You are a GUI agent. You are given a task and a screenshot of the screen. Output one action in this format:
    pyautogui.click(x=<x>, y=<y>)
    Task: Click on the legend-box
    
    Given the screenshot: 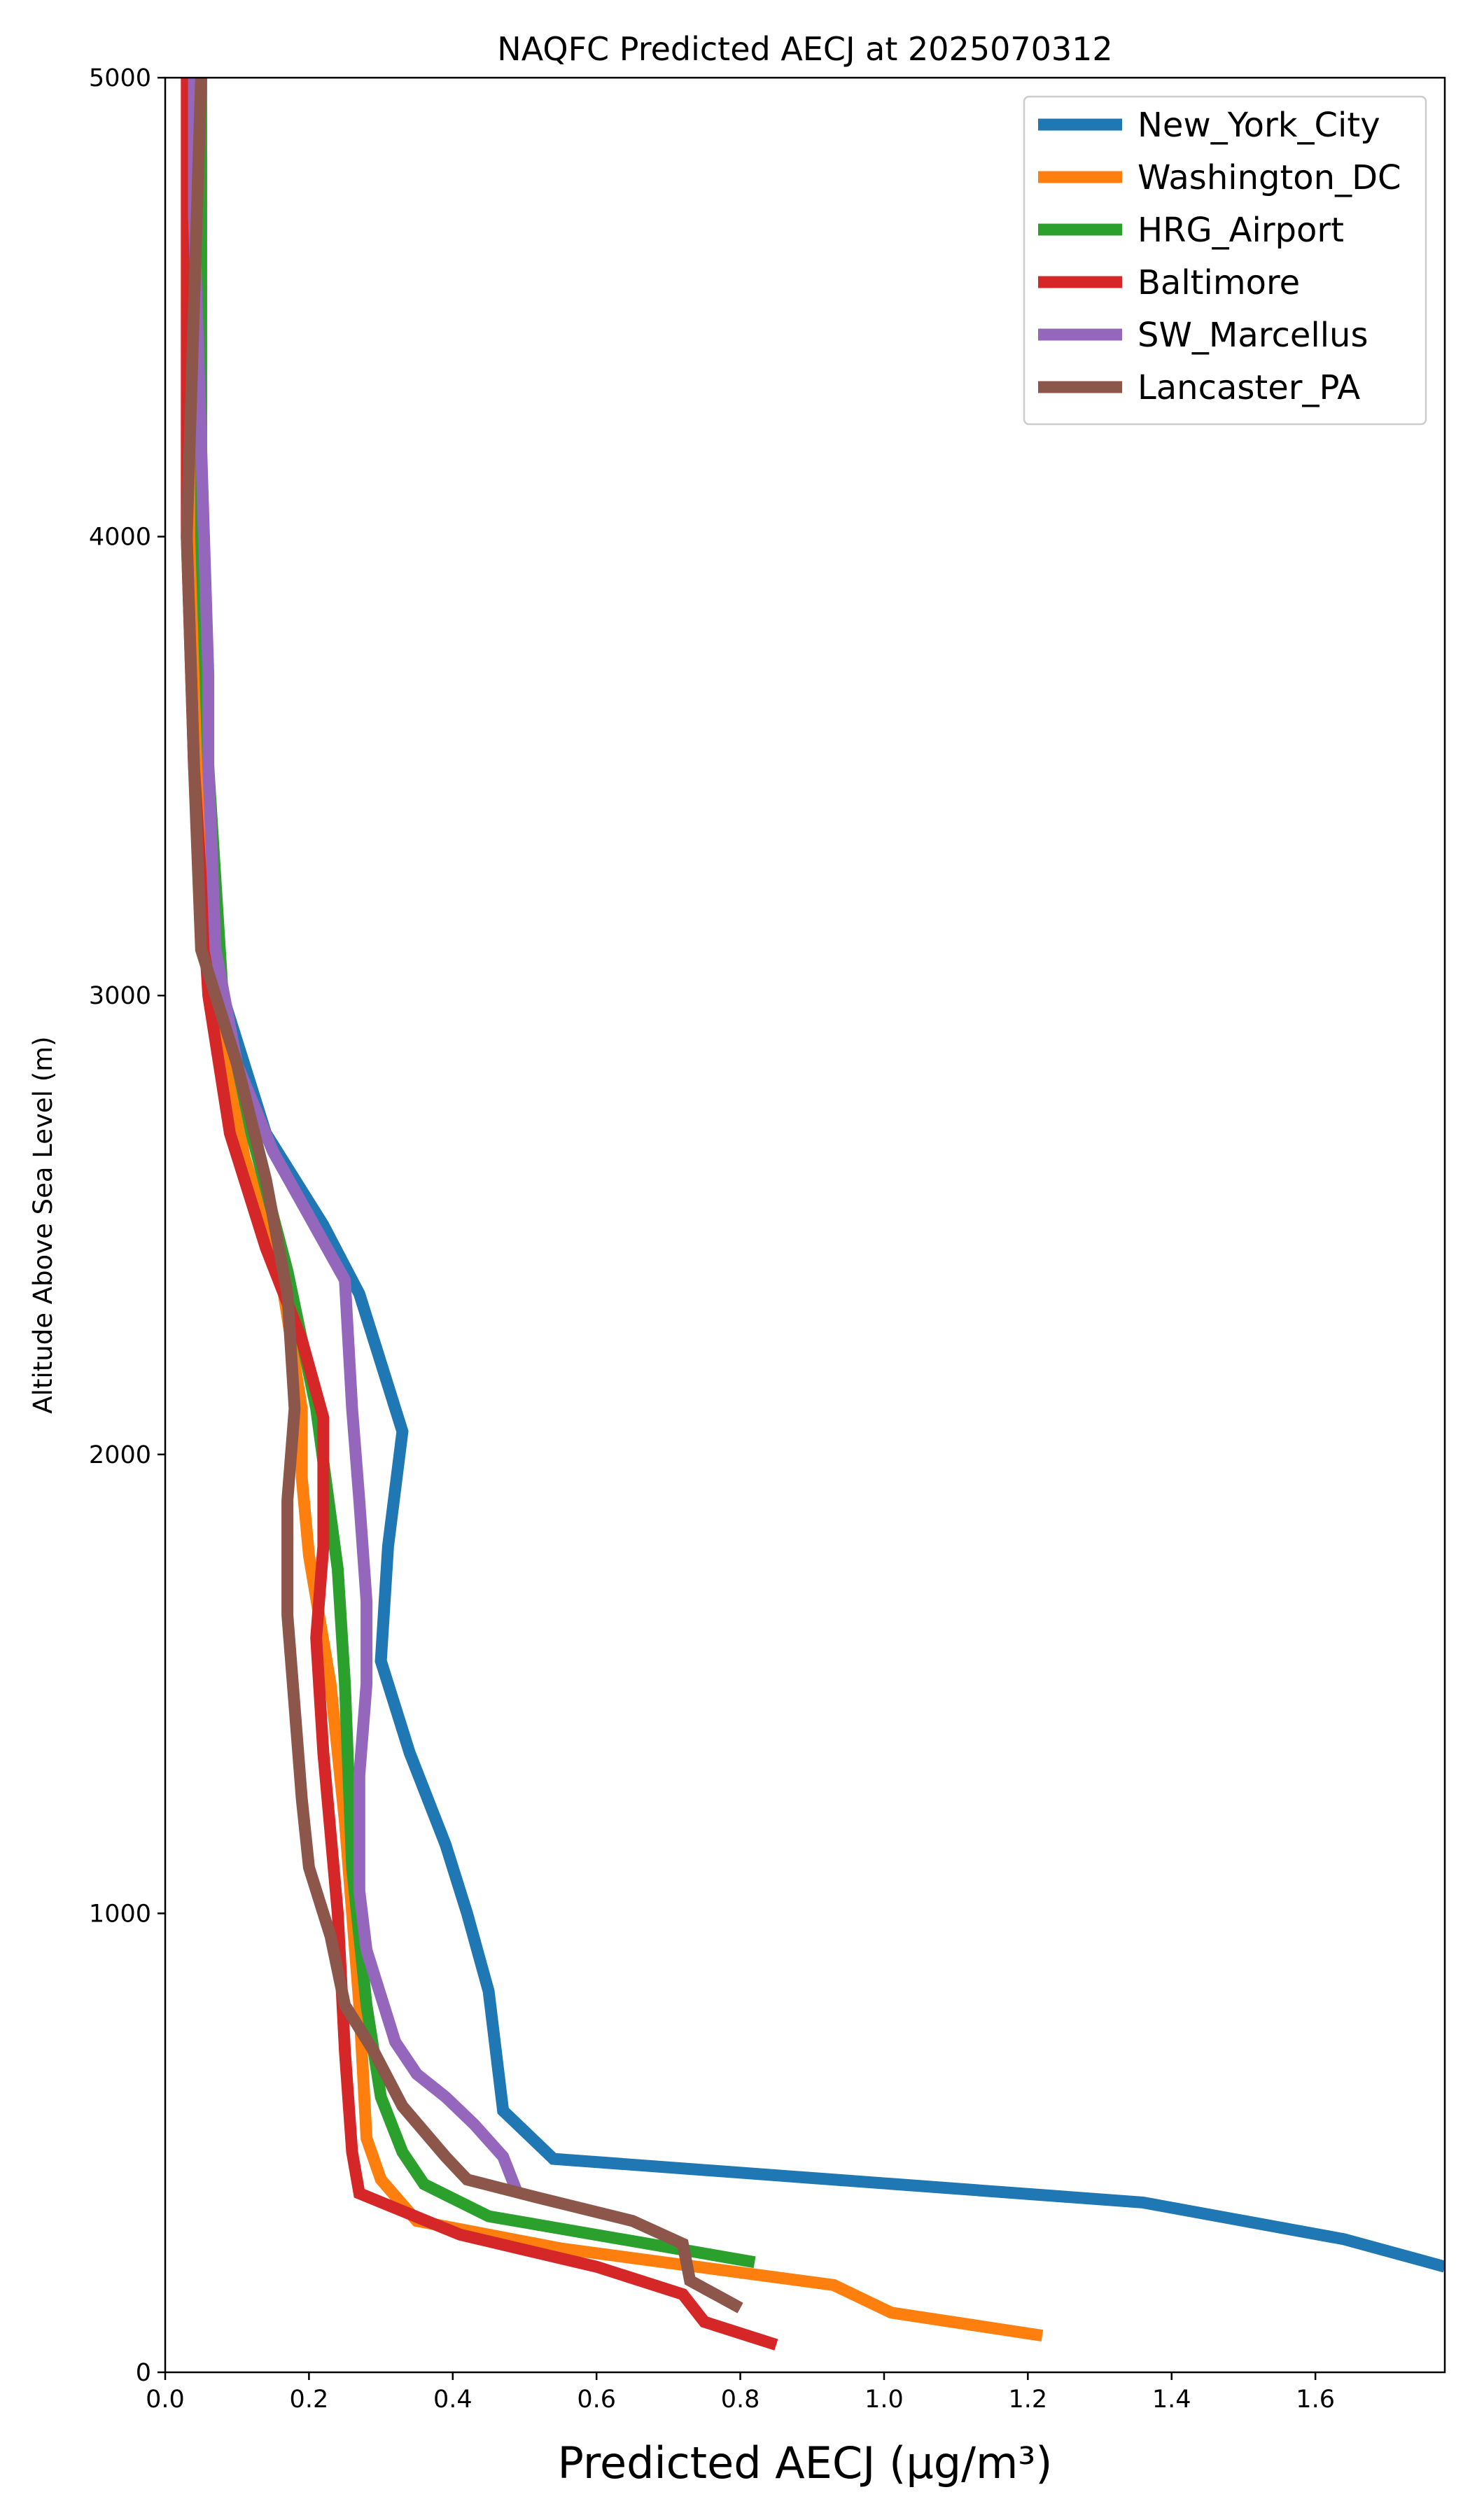 What is the action you would take?
    pyautogui.click(x=1225, y=260)
    